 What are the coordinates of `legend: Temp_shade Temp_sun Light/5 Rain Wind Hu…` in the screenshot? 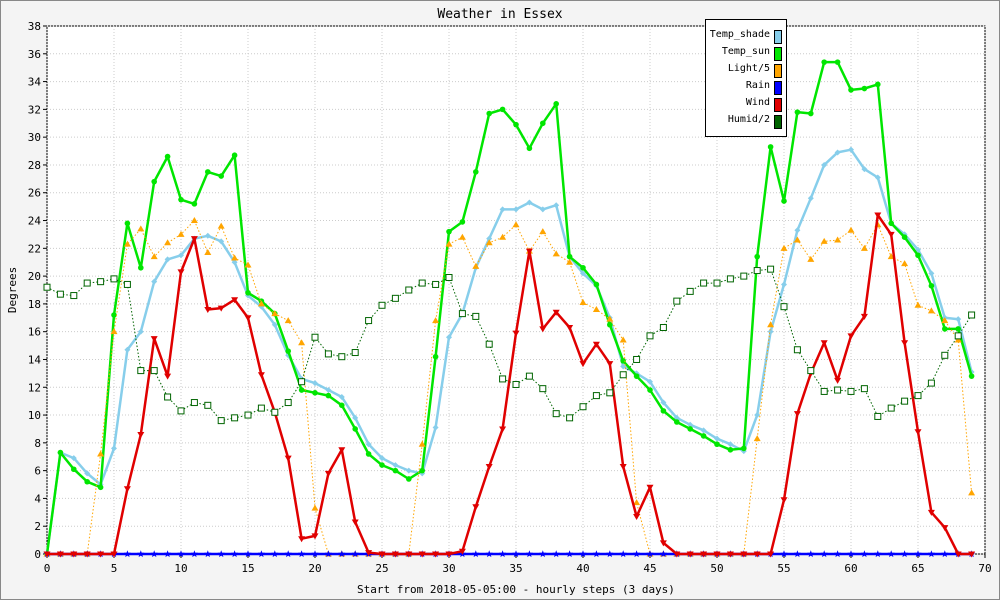 It's located at (746, 78).